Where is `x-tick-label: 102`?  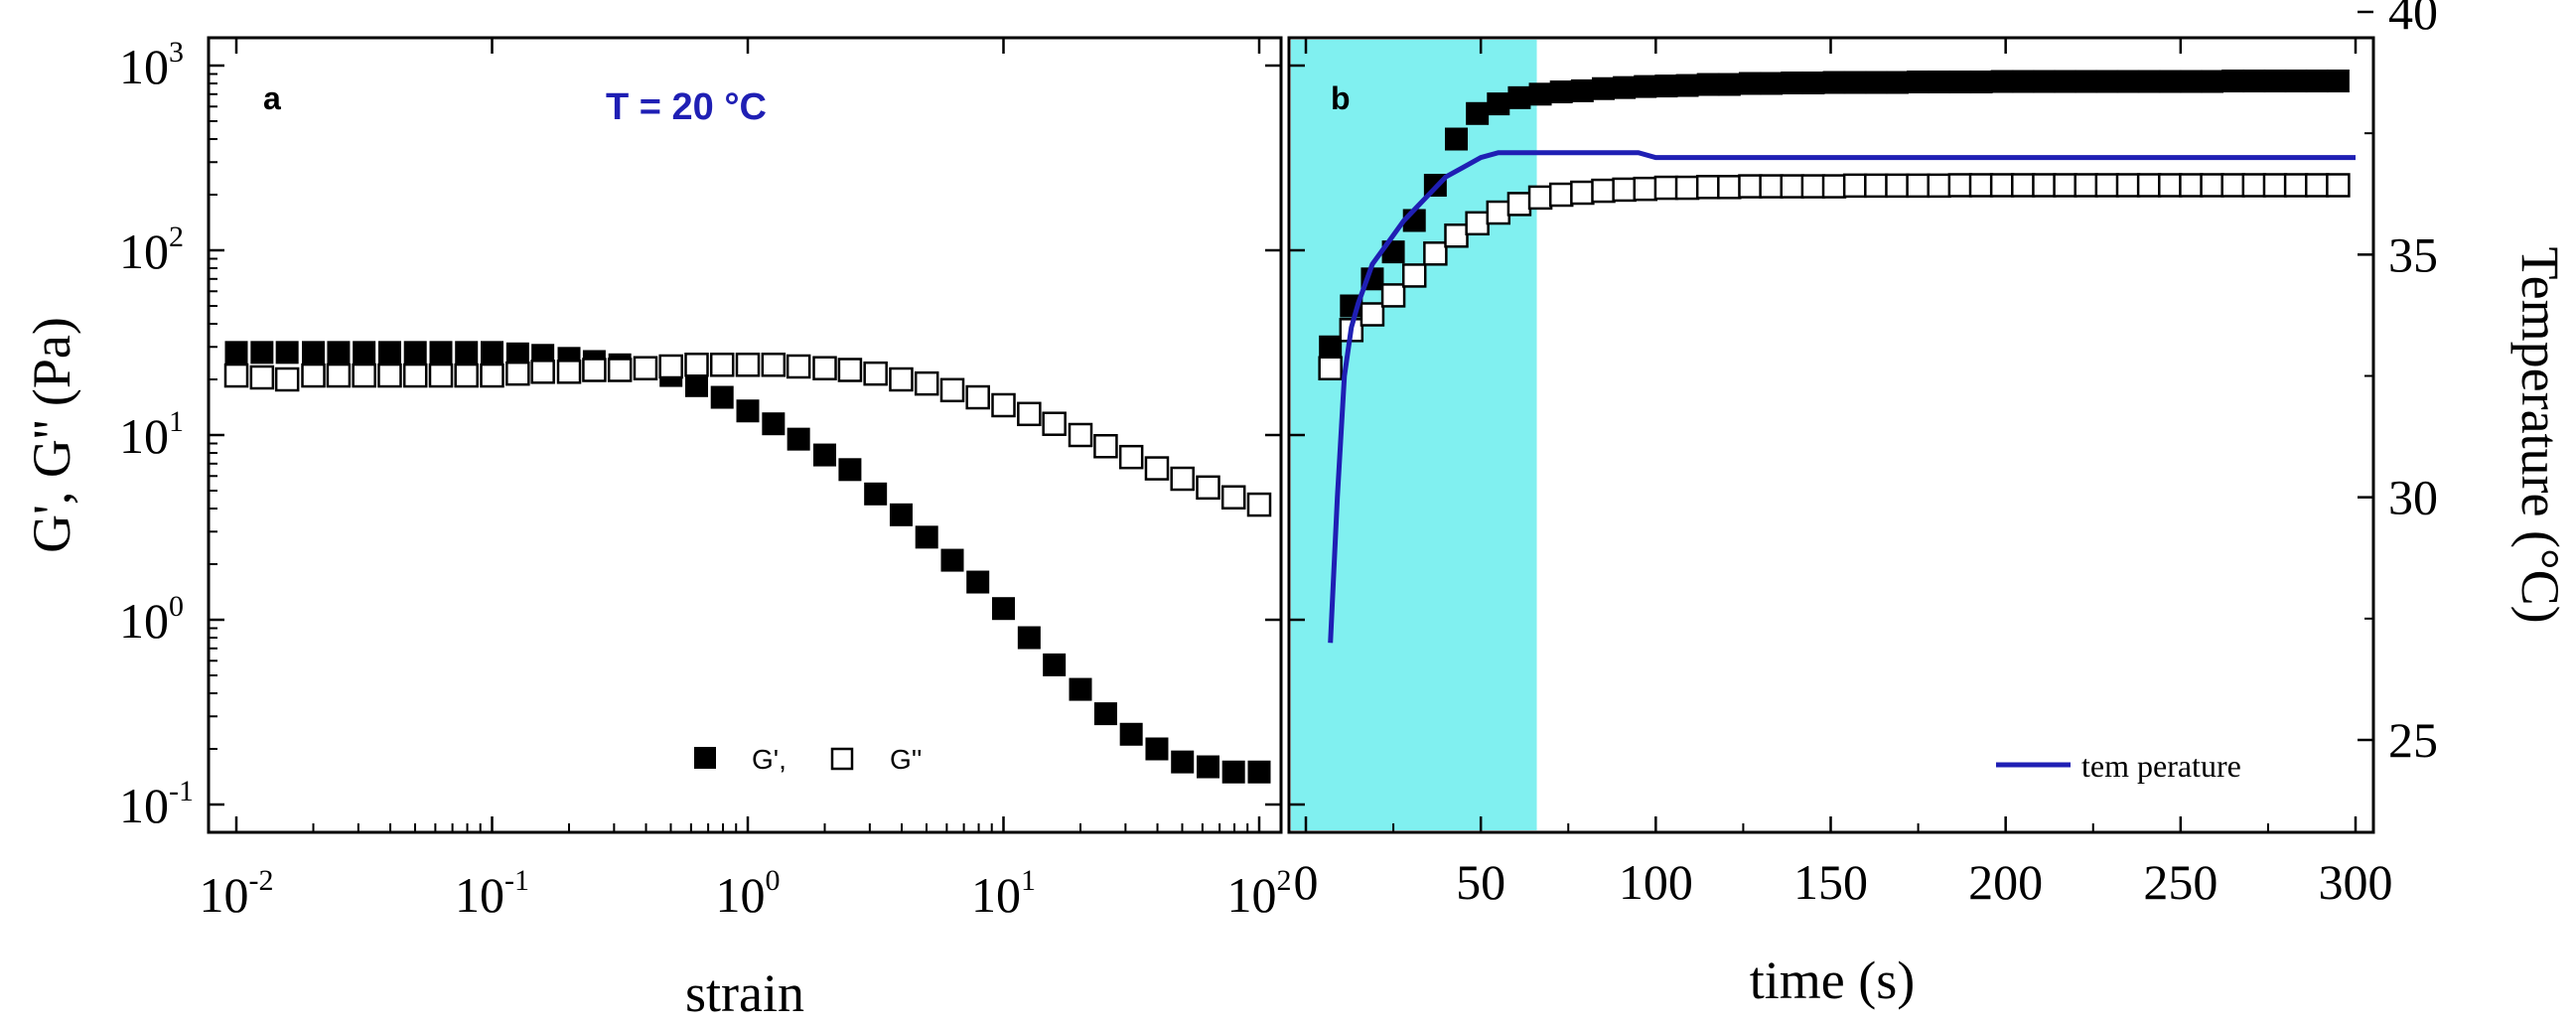
x-tick-label: 102 is located at coordinates (1260, 893).